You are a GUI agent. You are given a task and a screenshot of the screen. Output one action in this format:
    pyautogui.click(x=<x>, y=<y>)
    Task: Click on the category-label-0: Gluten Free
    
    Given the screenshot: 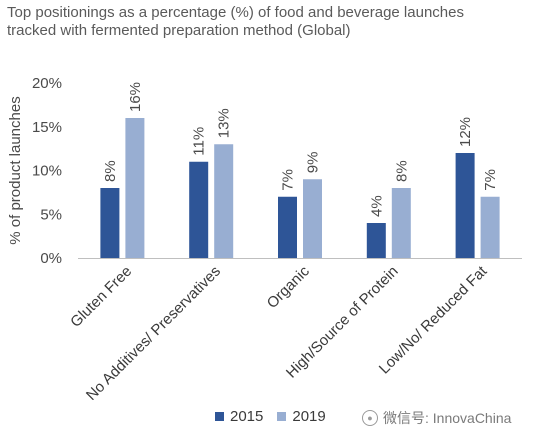 What is the action you would take?
    pyautogui.click(x=101, y=297)
    